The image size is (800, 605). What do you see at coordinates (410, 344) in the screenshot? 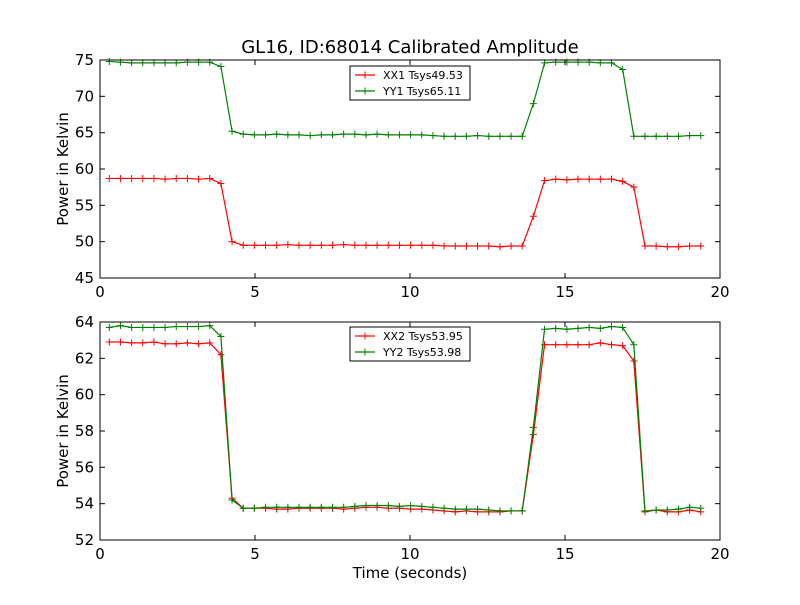
I see `bottom-legend: XX2 Tsys53.95 YY2 Tsys53.98` at bounding box center [410, 344].